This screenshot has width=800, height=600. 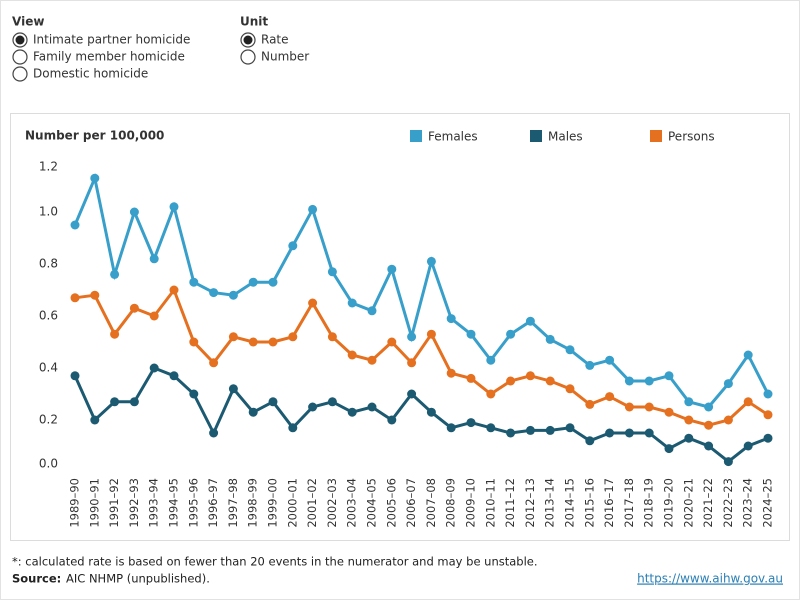 What do you see at coordinates (565, 137) in the screenshot?
I see `legend-label: Males` at bounding box center [565, 137].